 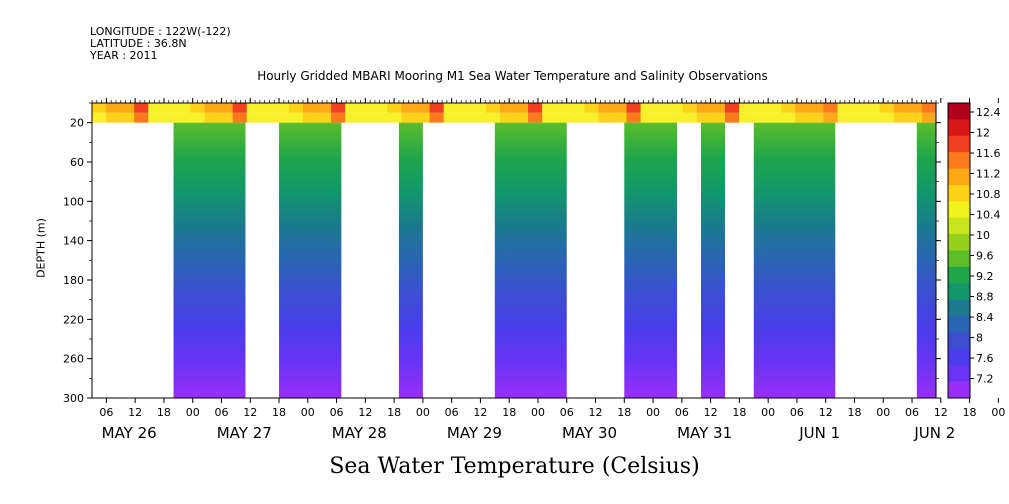 I want to click on colorbar-frame, so click(x=959, y=250).